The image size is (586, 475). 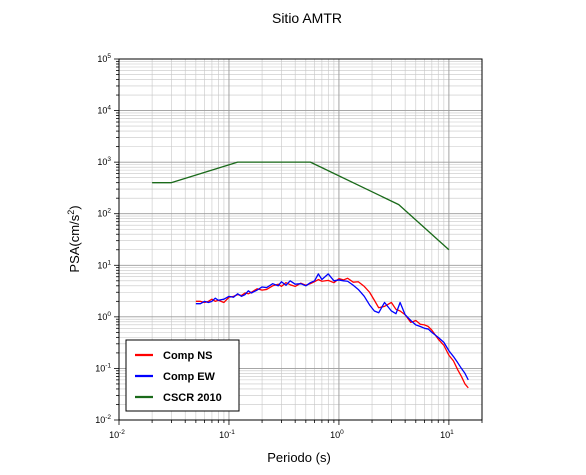 What do you see at coordinates (117, 434) in the screenshot?
I see `x-tick-label: 10⁻²` at bounding box center [117, 434].